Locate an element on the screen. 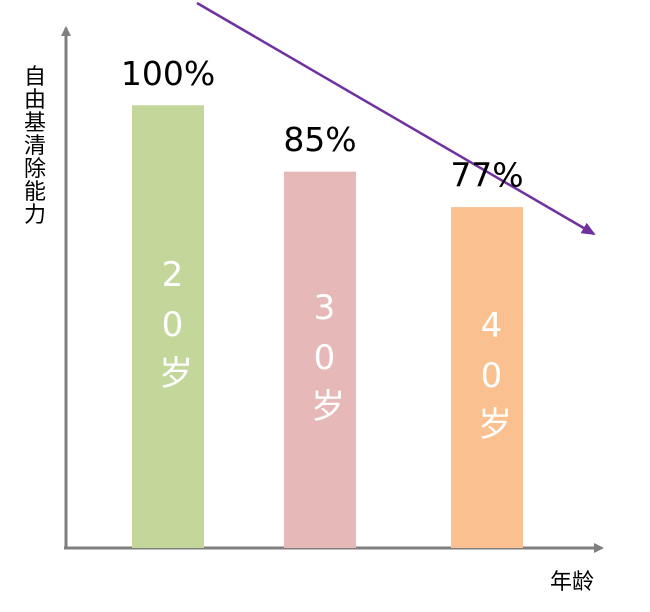  value-label: 85% is located at coordinates (319, 139).